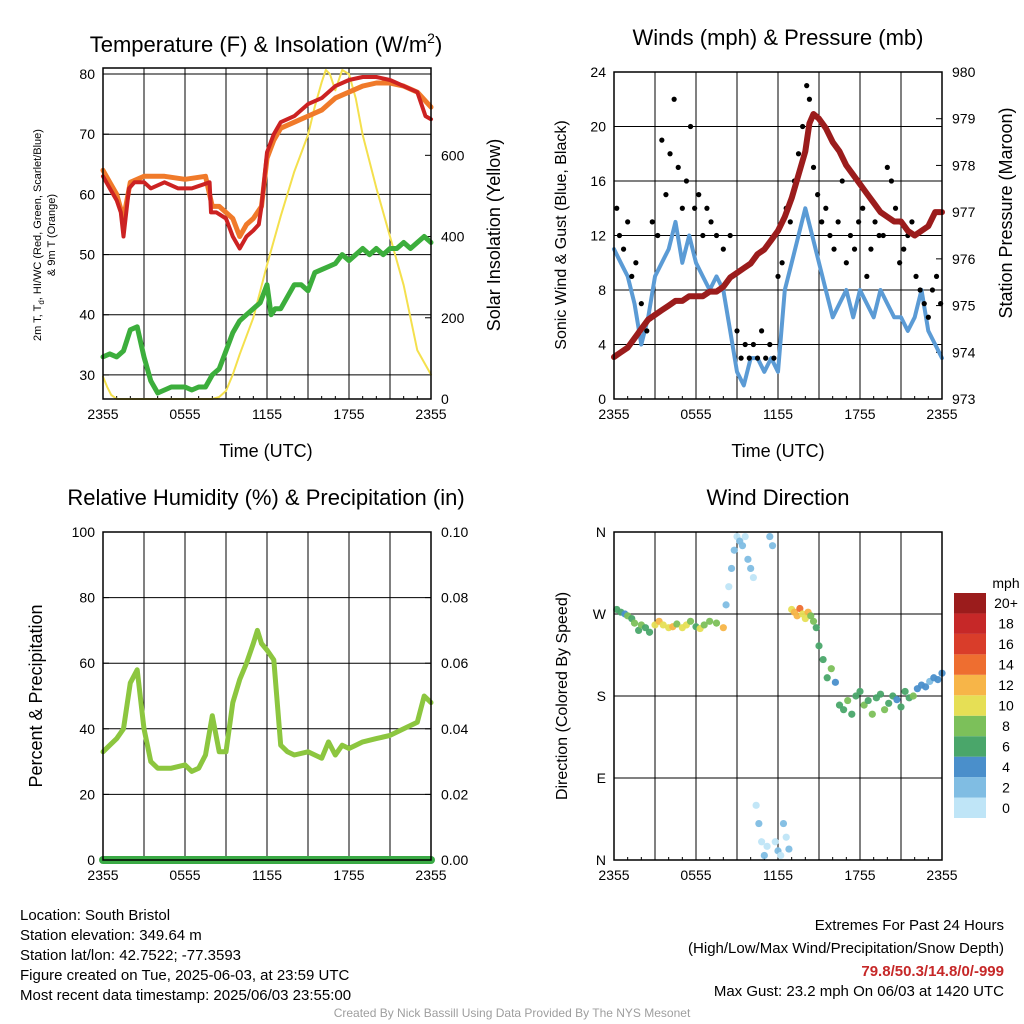  Describe the element at coordinates (601, 778) in the screenshot. I see `y-tick-label: E` at that location.